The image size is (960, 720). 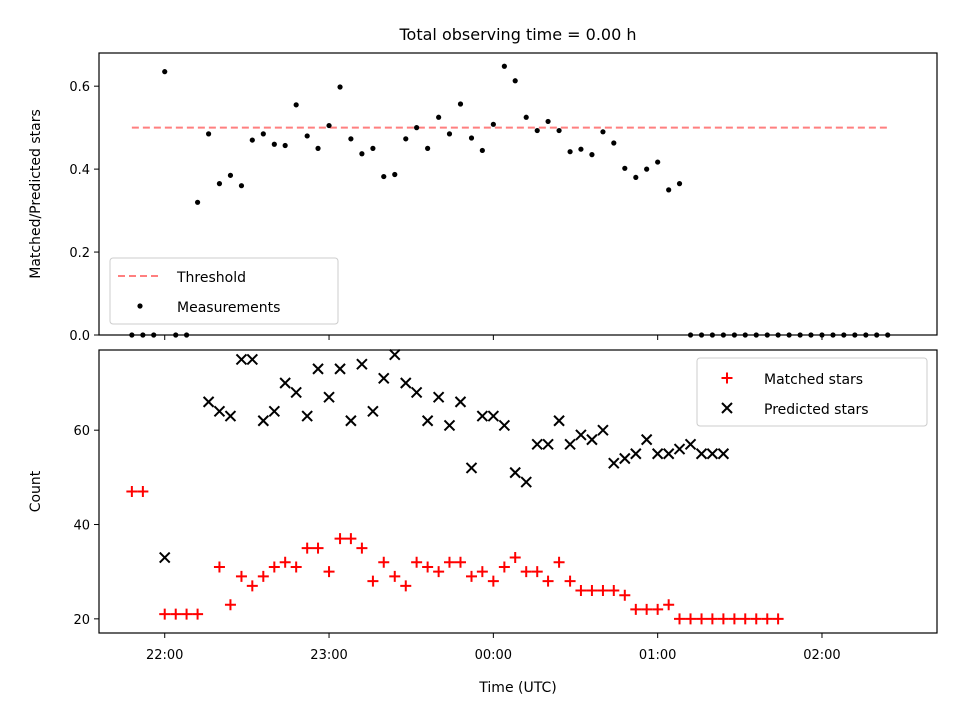 I want to click on bottom-legend-box, so click(x=812, y=392).